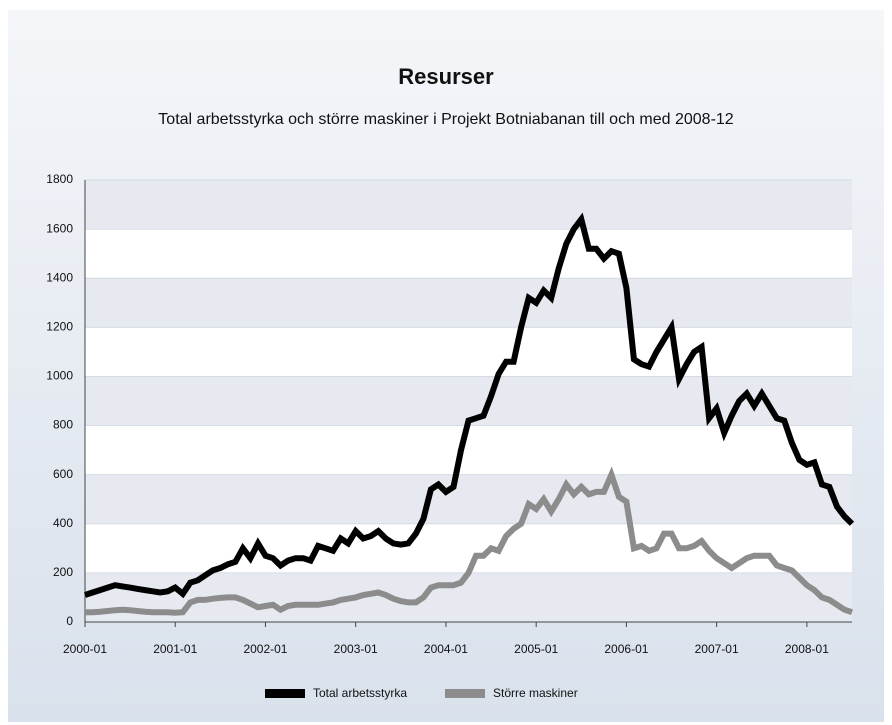  What do you see at coordinates (85, 649) in the screenshot?
I see `x-tick-label: 2000-01` at bounding box center [85, 649].